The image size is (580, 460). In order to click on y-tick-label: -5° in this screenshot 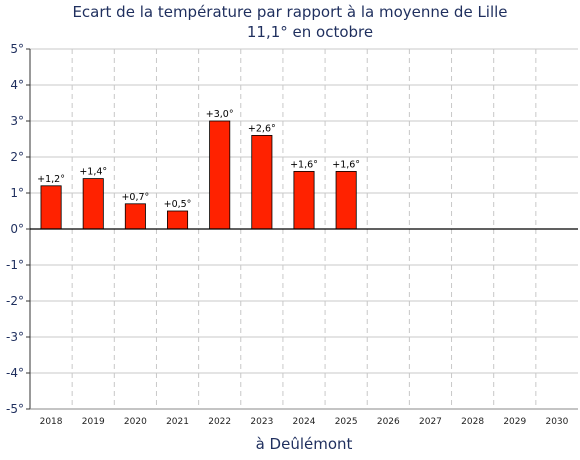, I will do `click(15, 409)`.